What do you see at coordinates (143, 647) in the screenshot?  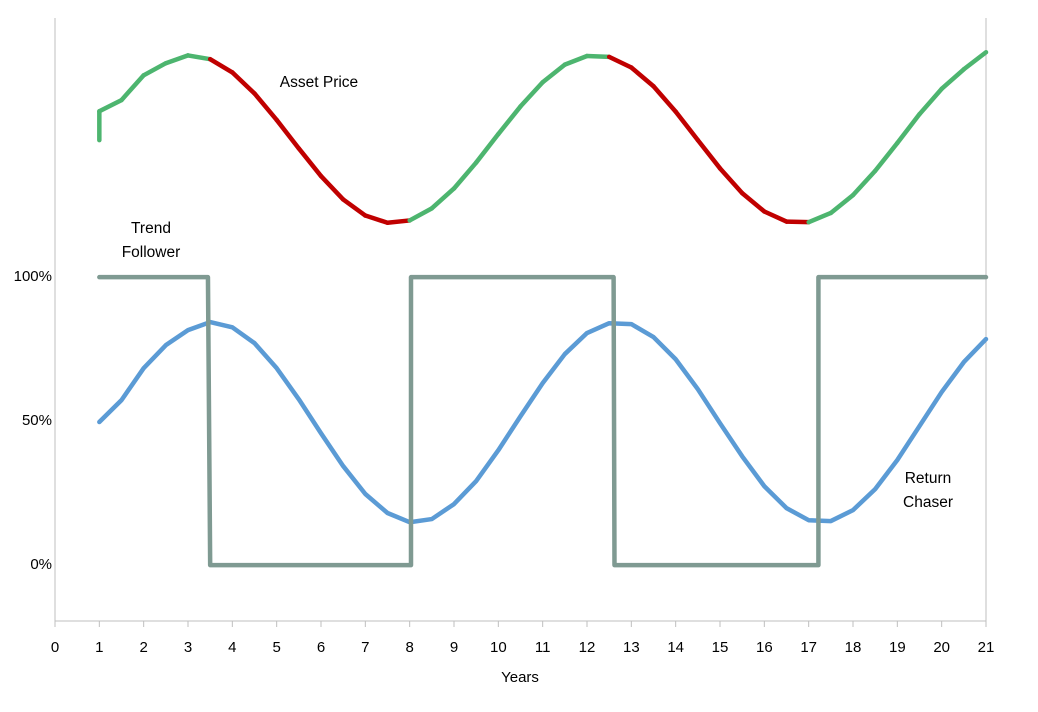 I see `x-tick-label: 2` at bounding box center [143, 647].